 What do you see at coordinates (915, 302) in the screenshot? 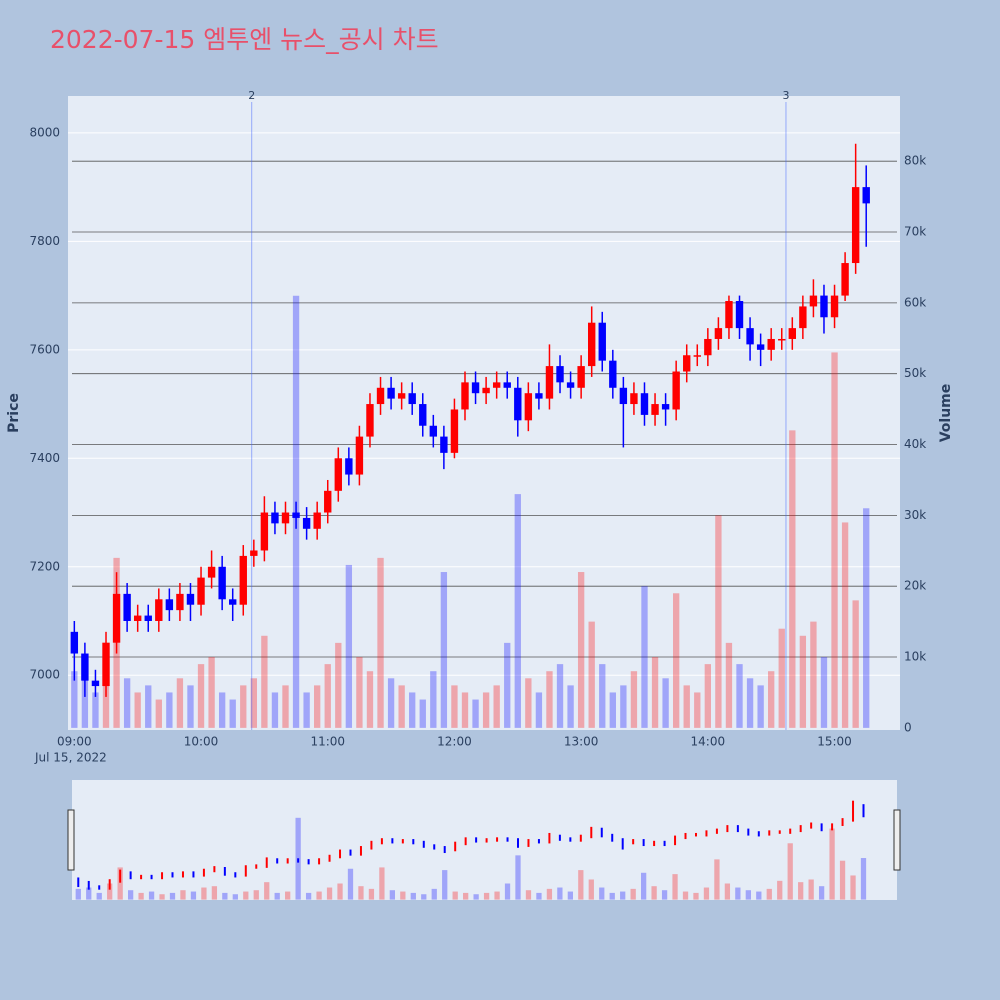
I see `y2-tick-label: 60k` at bounding box center [915, 302].